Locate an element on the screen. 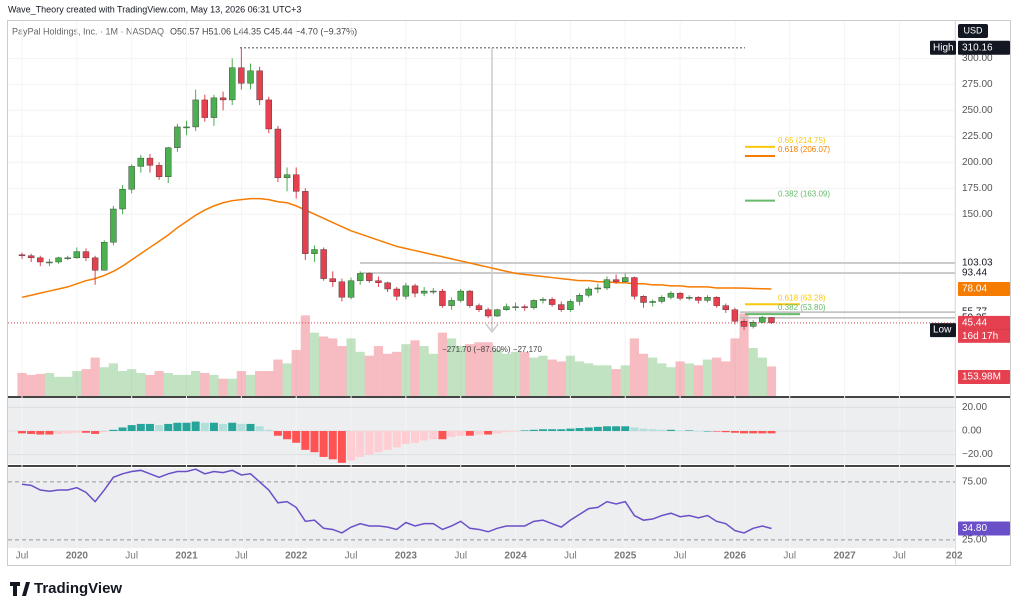 The width and height of the screenshot is (1024, 611). price-level-label-tag: High is located at coordinates (943, 47).